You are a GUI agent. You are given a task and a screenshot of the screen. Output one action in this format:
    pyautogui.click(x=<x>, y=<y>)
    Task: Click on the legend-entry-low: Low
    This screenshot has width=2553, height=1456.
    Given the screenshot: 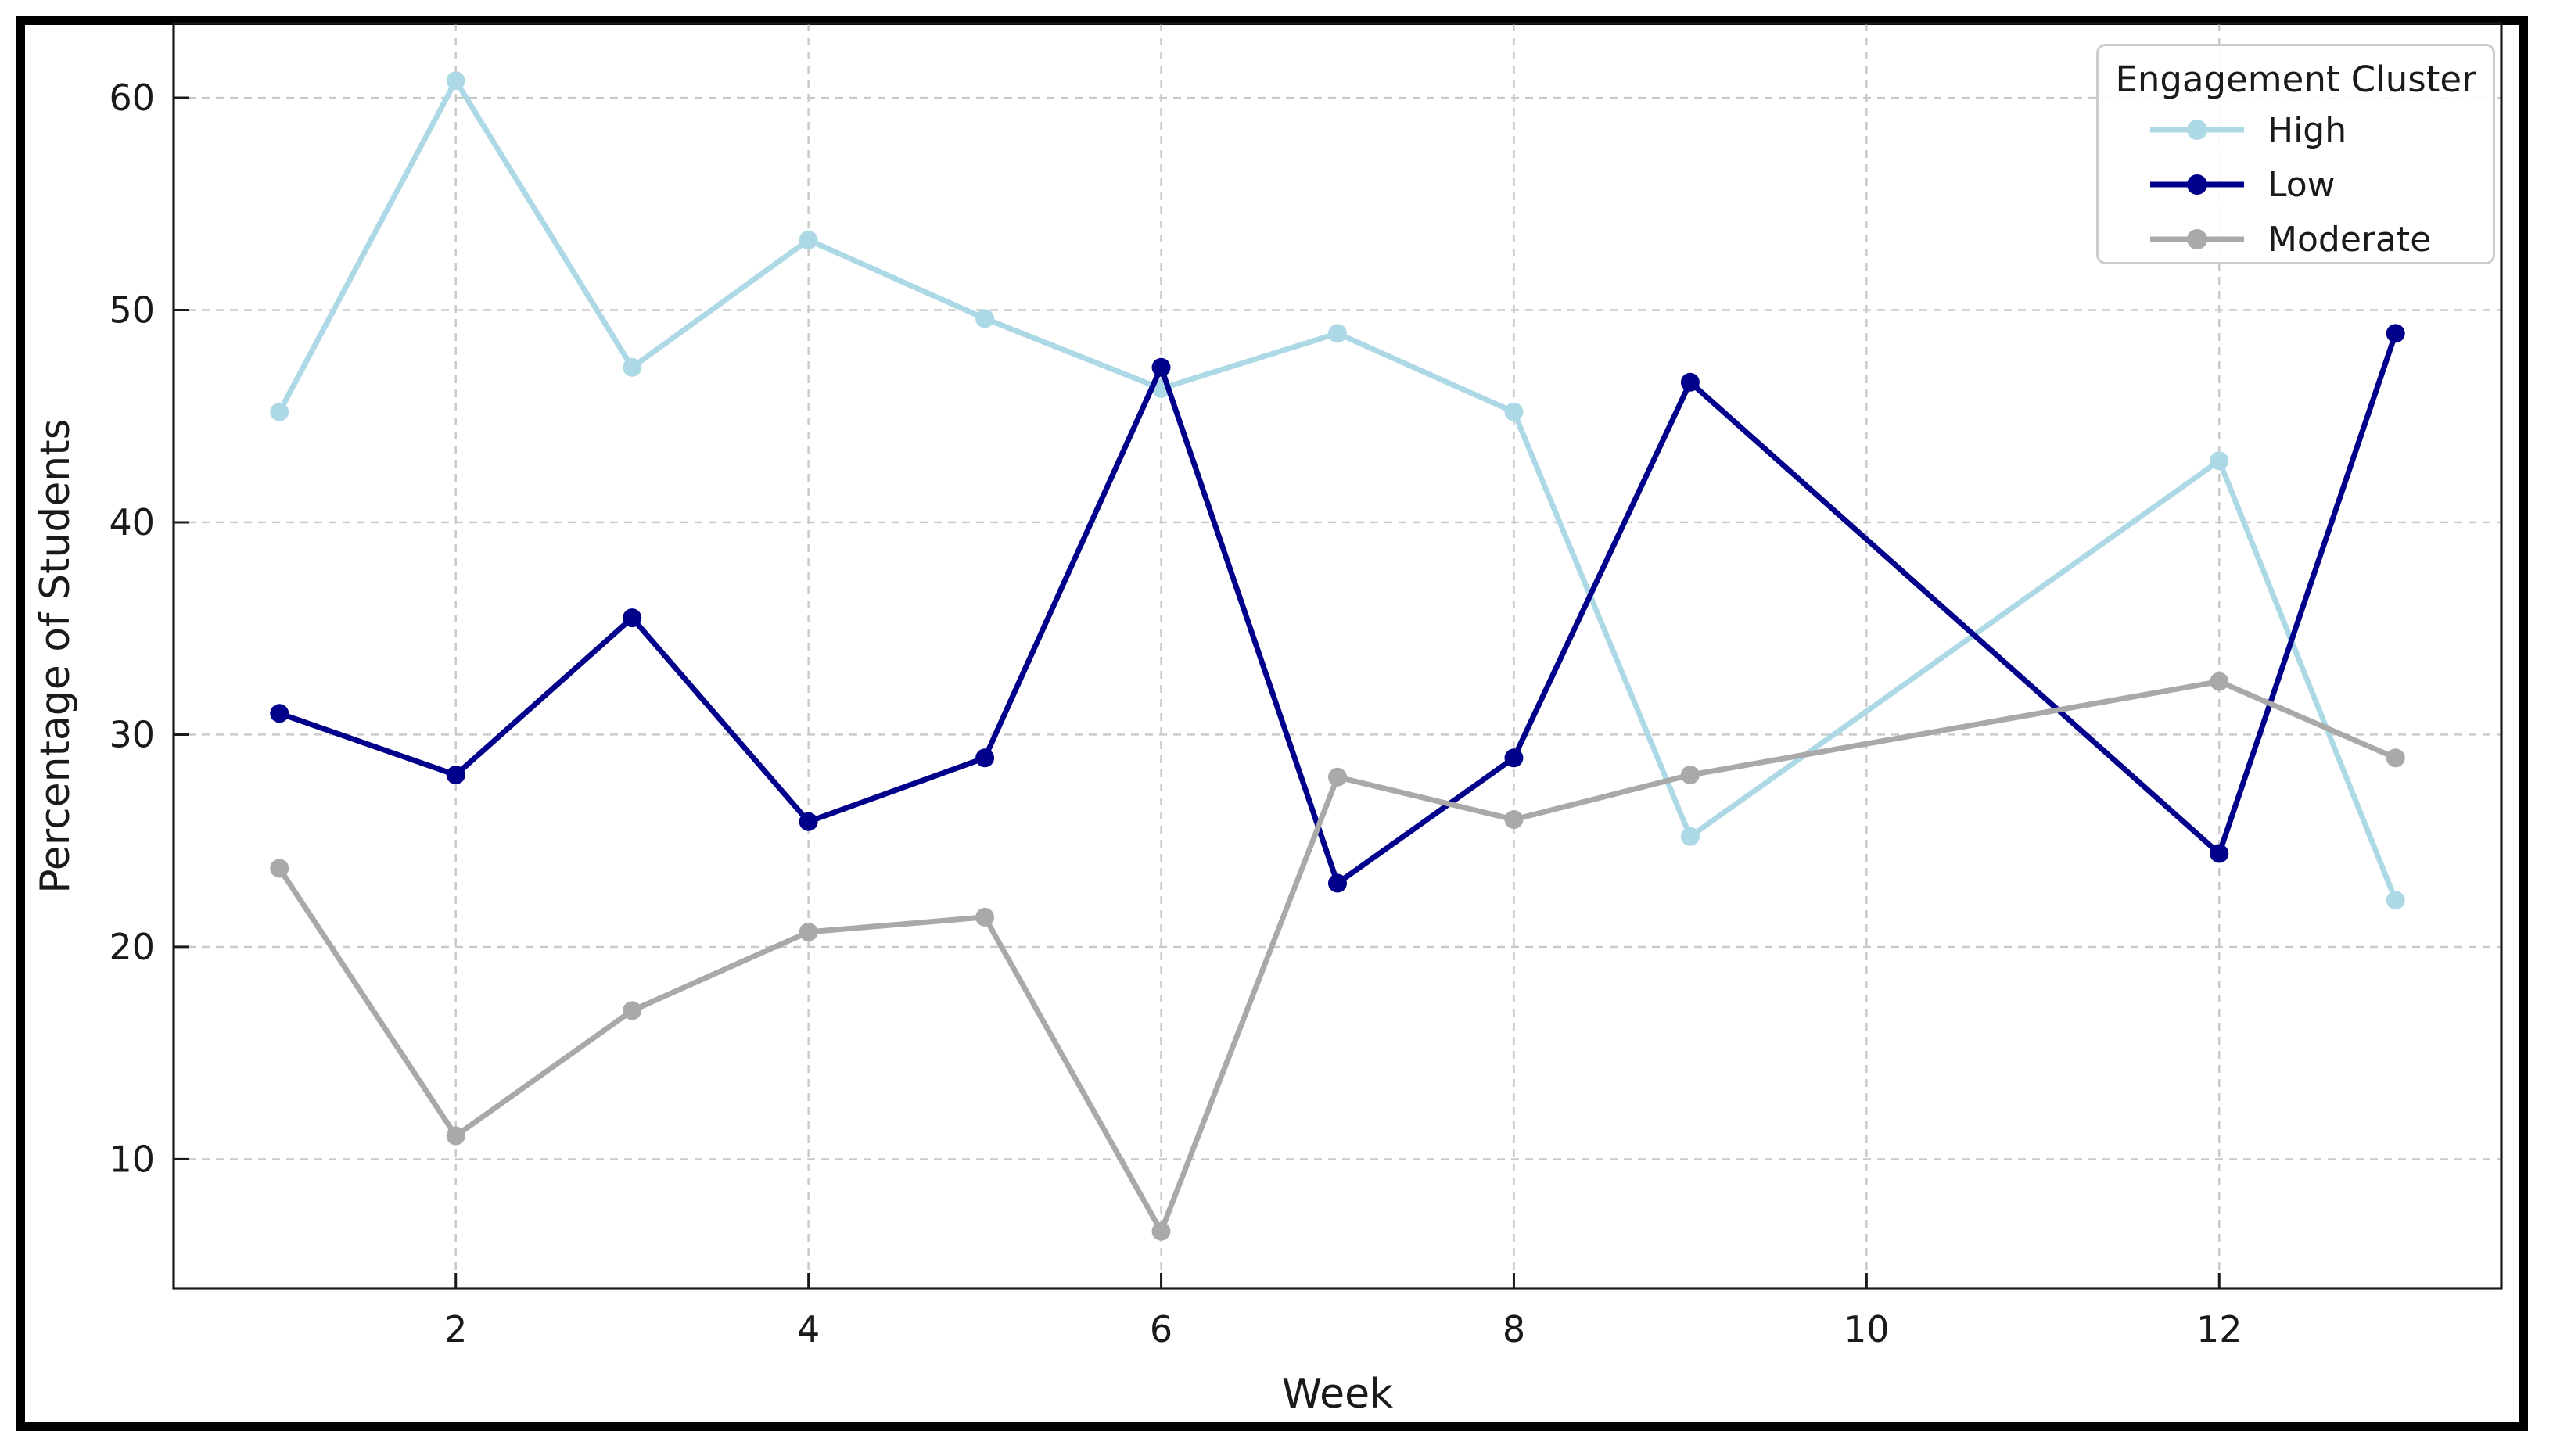 What is the action you would take?
    pyautogui.click(x=2295, y=184)
    